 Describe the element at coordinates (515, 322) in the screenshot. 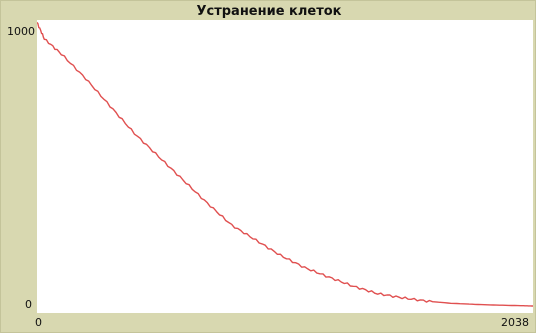

I see `x-tick-label-max: 2038` at that location.